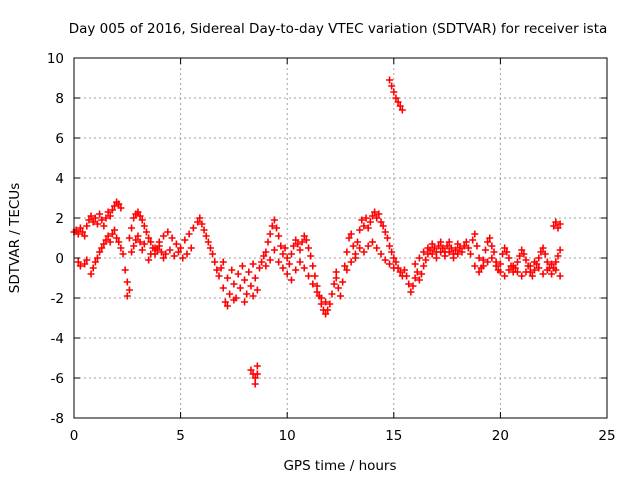 This screenshot has width=640, height=480. What do you see at coordinates (500, 436) in the screenshot?
I see `x-tick-label-4: 20` at bounding box center [500, 436].